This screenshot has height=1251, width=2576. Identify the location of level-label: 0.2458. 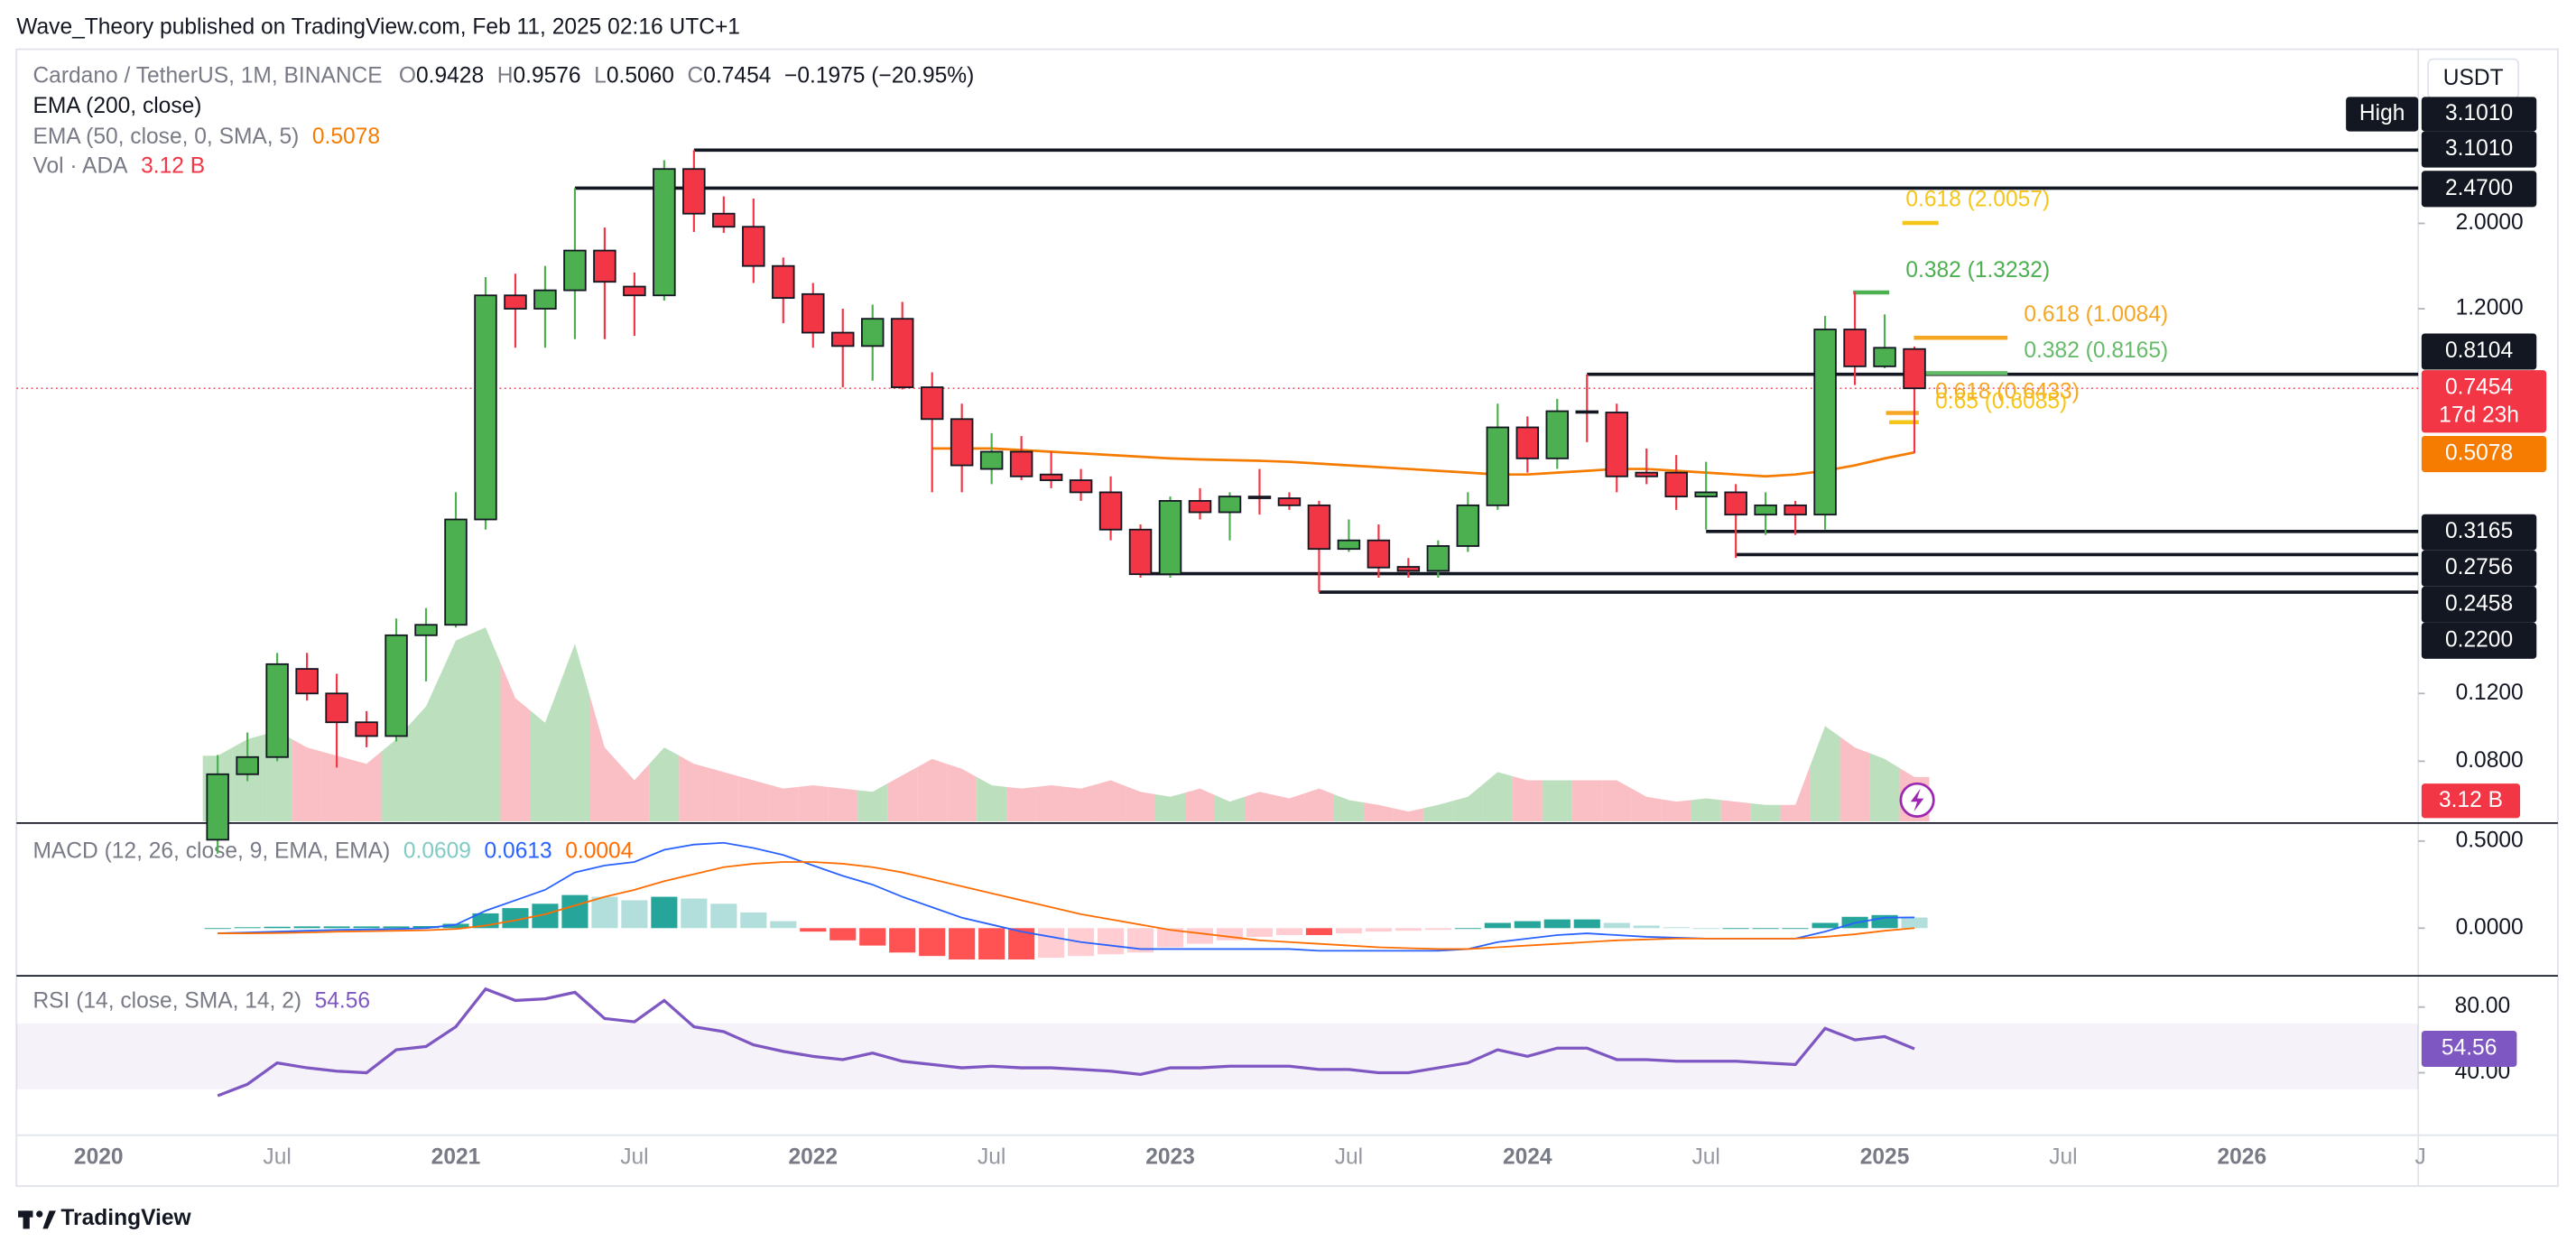
(2479, 603).